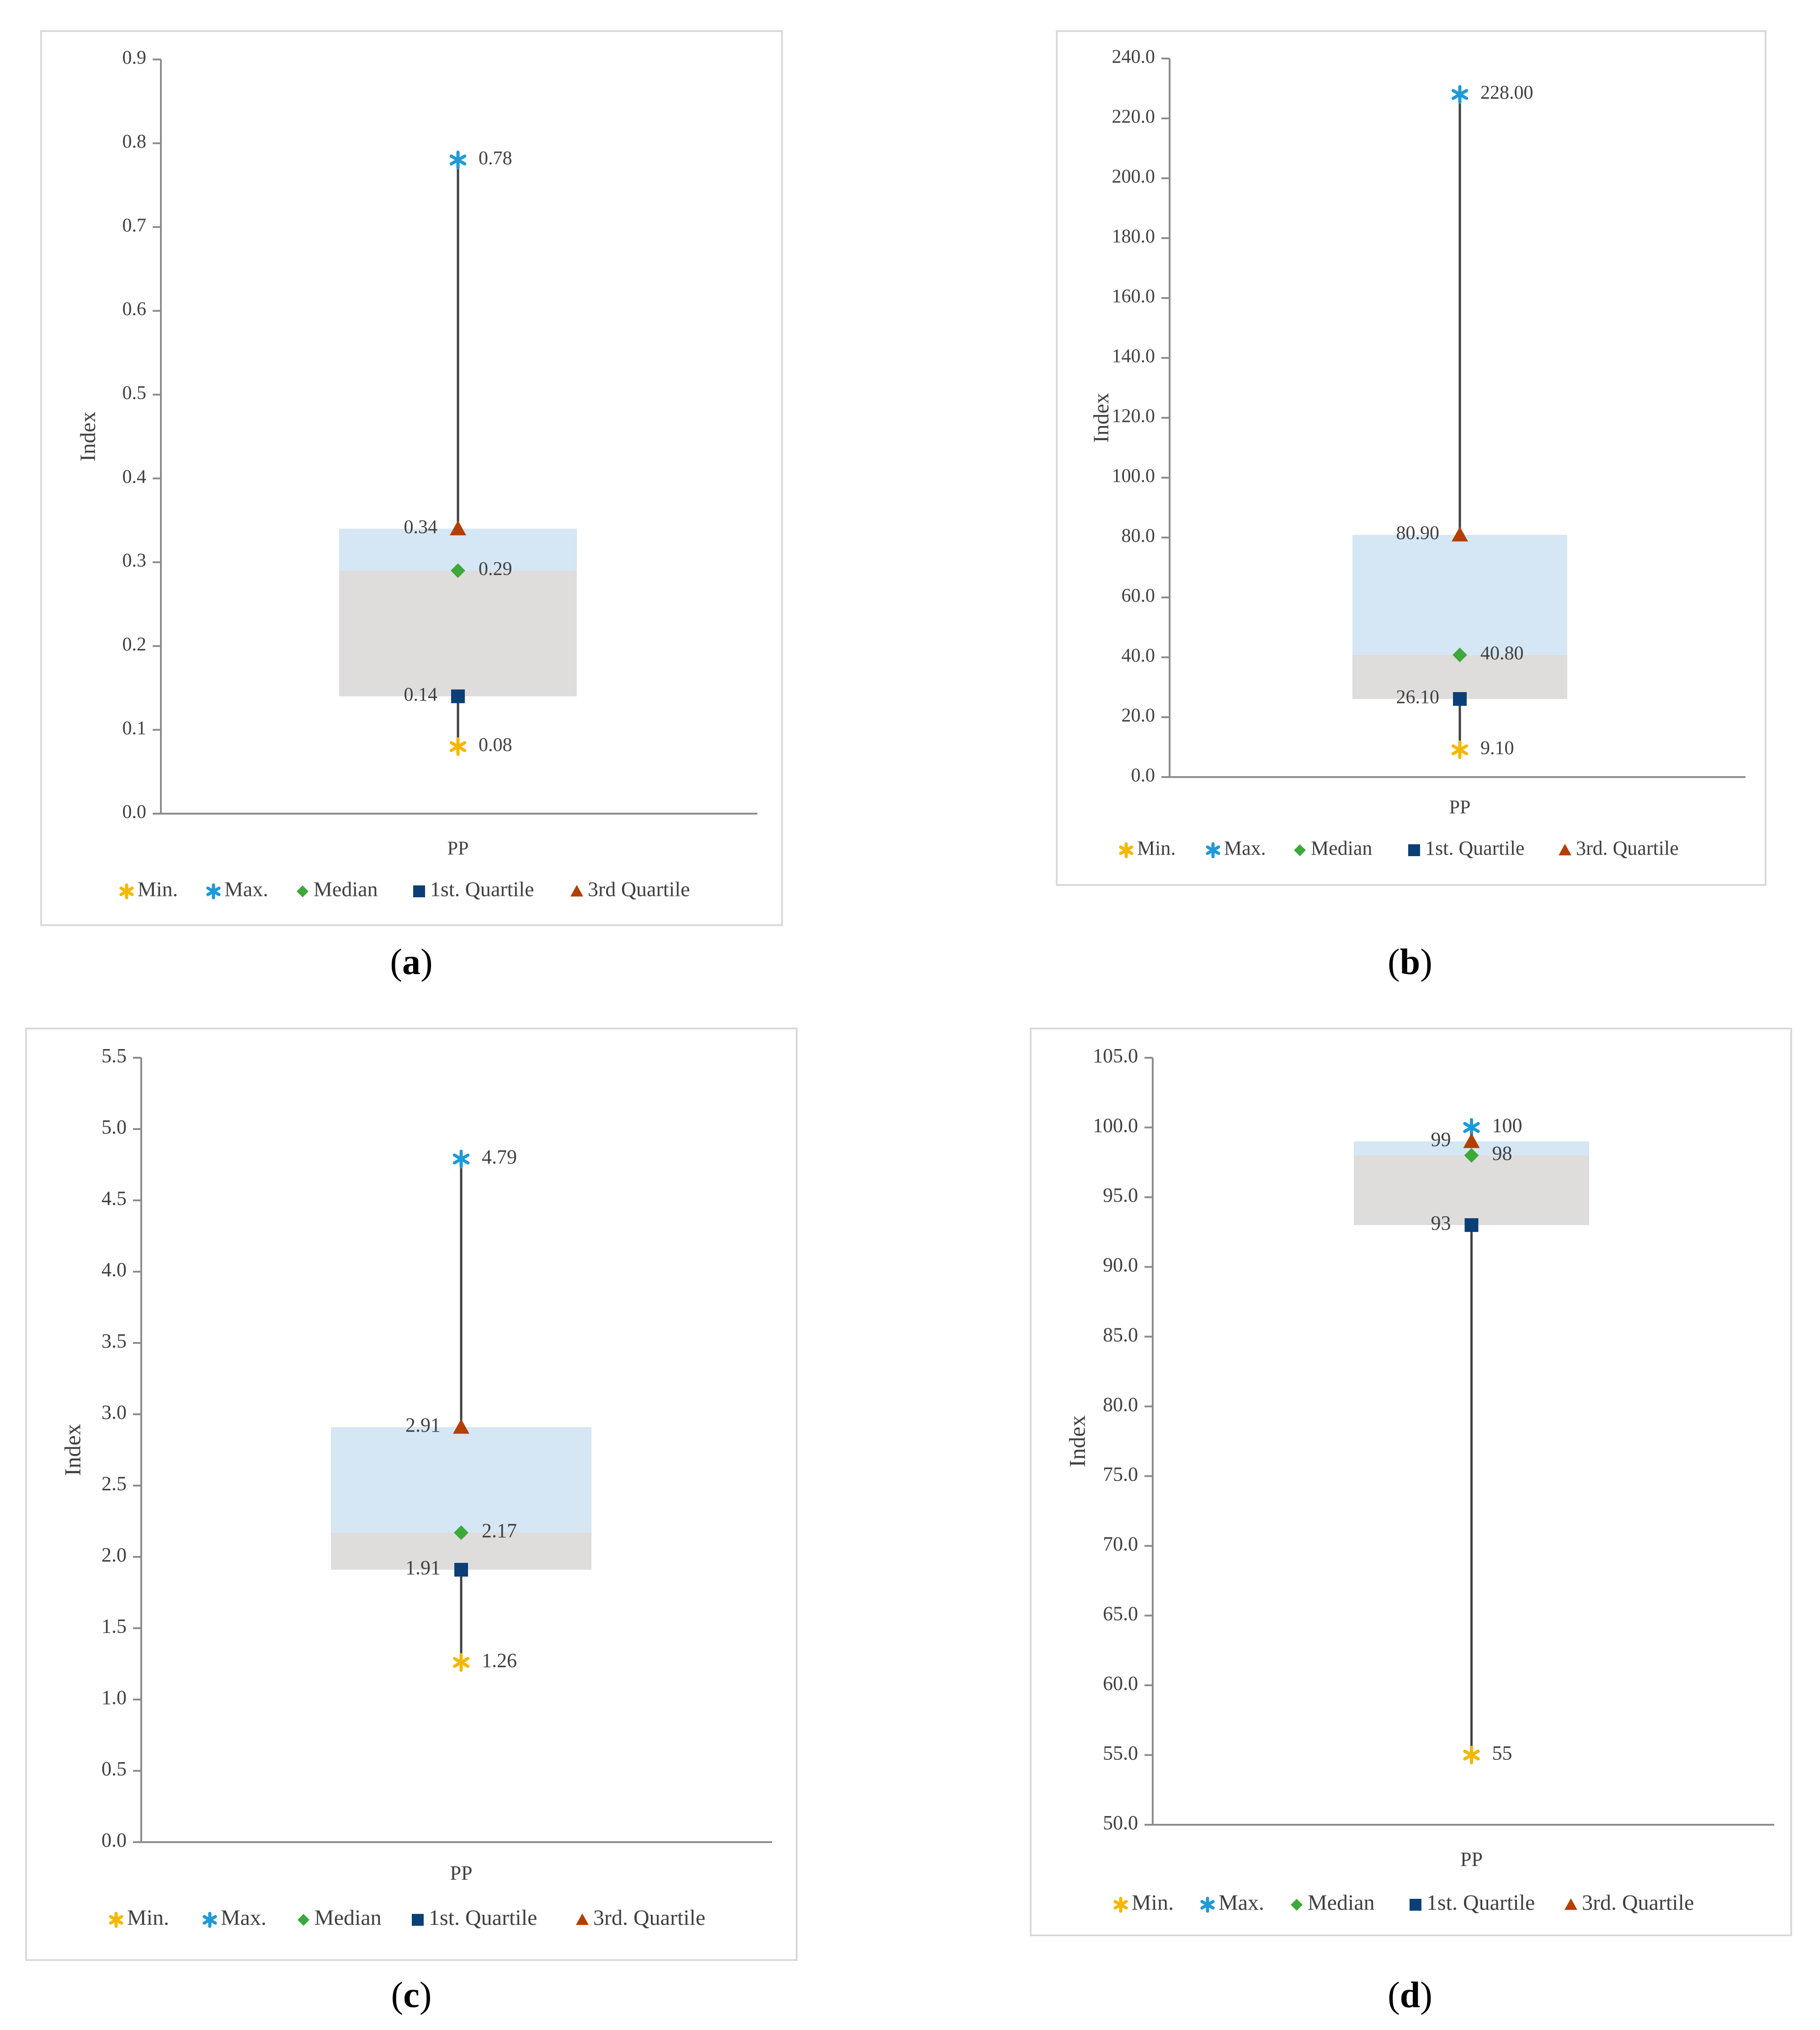 The image size is (1820, 2030). I want to click on y-tick-label: 4.5, so click(114, 1198).